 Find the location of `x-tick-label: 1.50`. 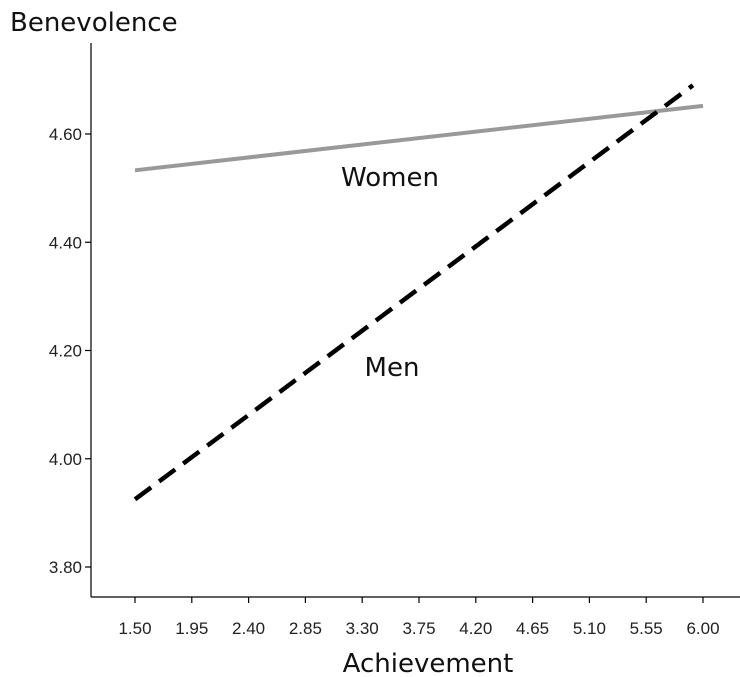

x-tick-label: 1.50 is located at coordinates (134, 628).